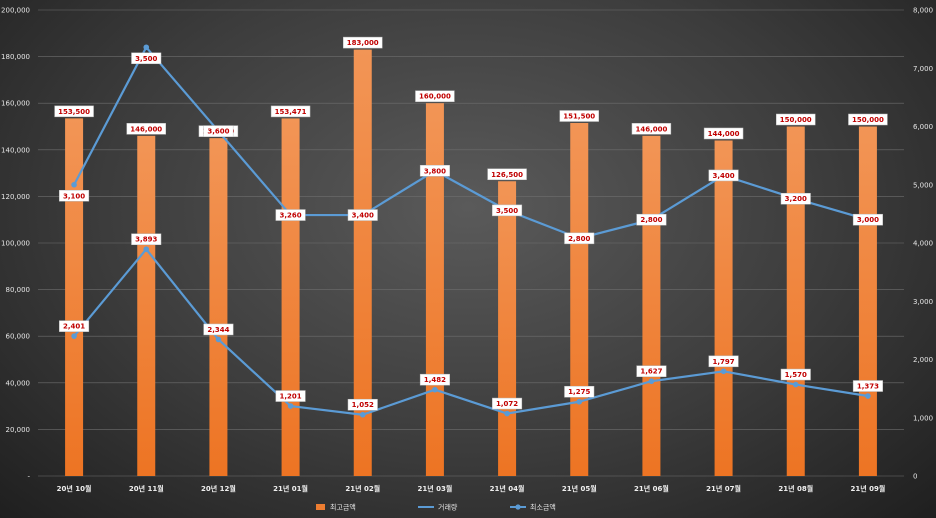 The image size is (936, 518). I want to click on y-right-tick-label: 0, so click(915, 477).